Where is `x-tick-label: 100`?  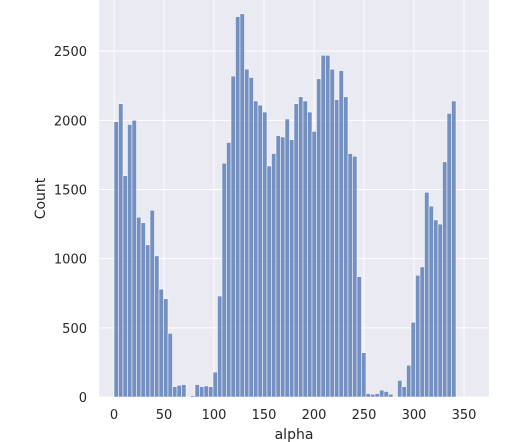 x-tick-label: 100 is located at coordinates (214, 415).